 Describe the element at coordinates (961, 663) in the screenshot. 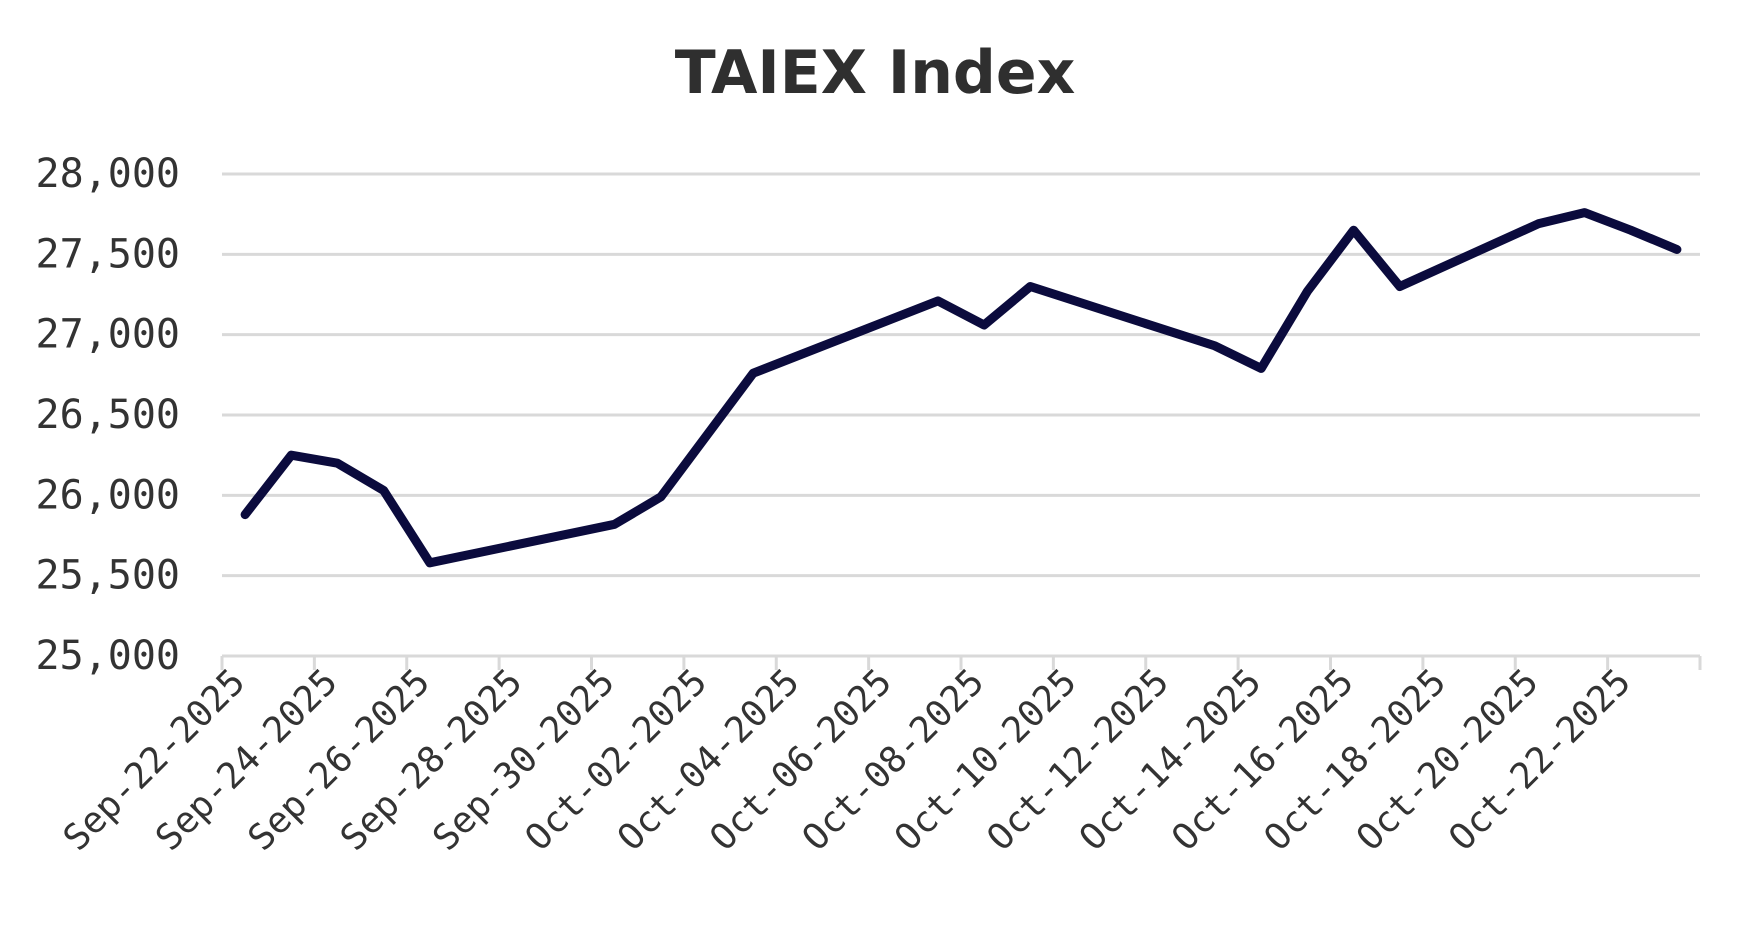

I see `x-axis` at that location.